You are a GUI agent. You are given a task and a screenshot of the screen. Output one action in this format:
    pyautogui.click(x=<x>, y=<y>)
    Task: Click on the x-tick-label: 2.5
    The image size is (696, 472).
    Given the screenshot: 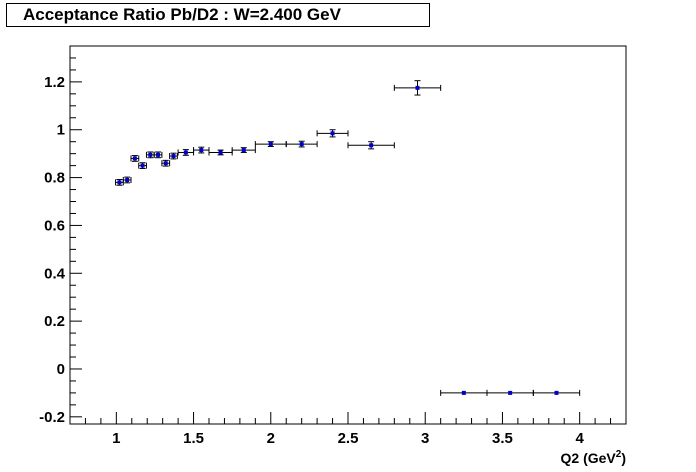 What is the action you would take?
    pyautogui.click(x=348, y=438)
    